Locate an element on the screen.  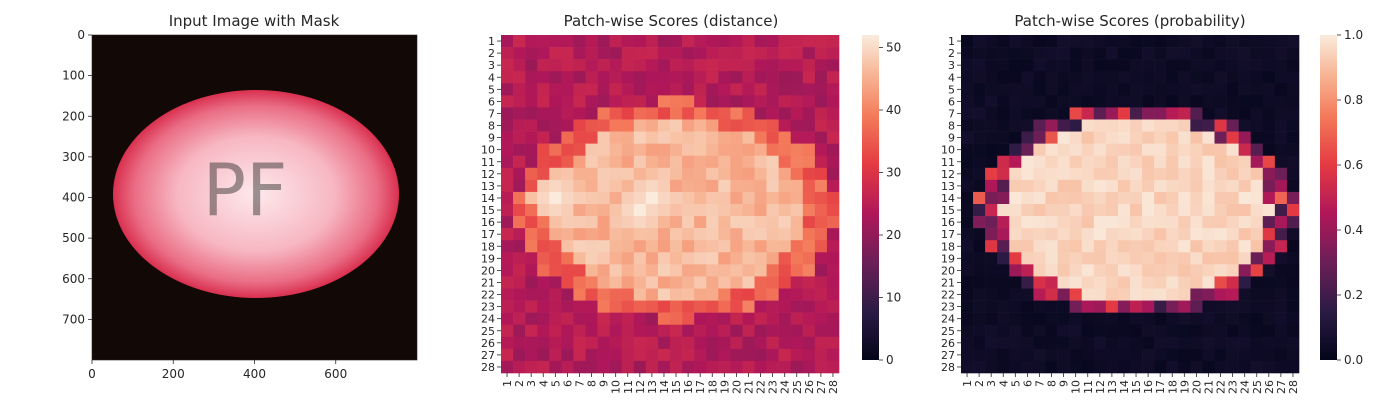
probability-colorbar is located at coordinates (1328, 197).